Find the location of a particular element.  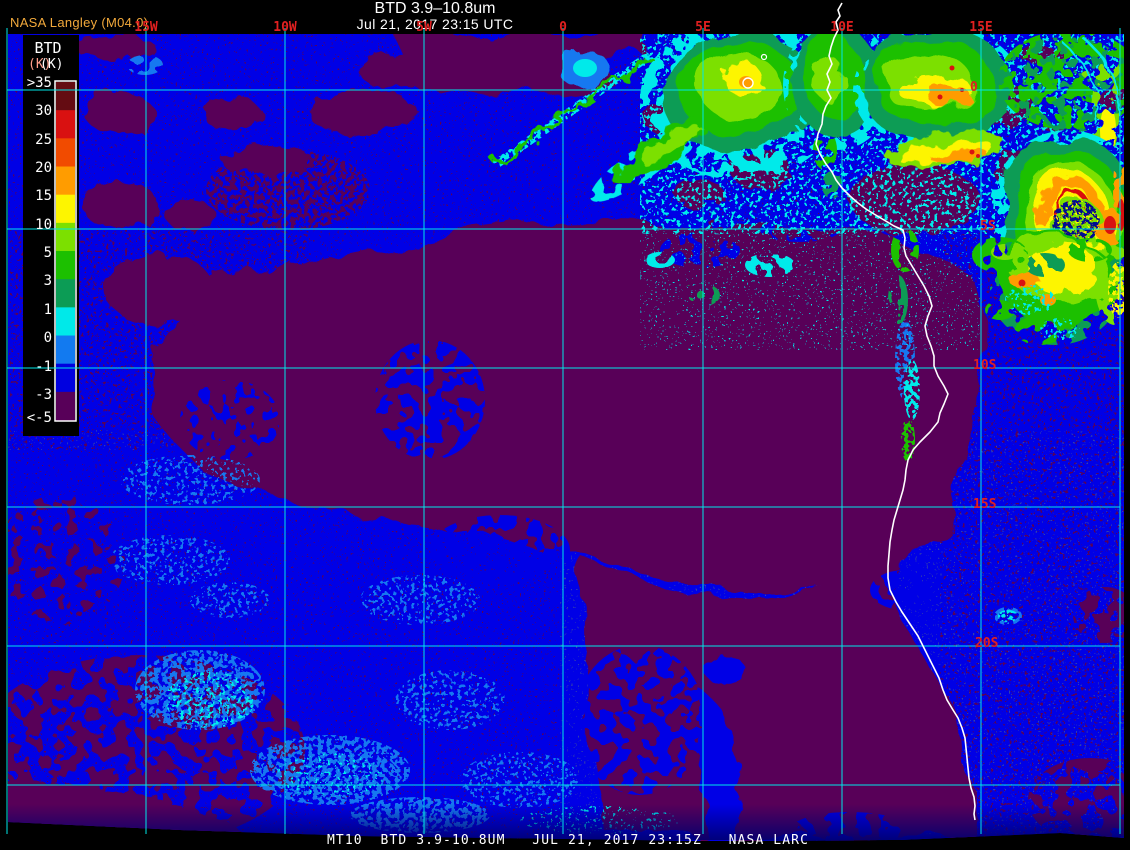

colorbar-tick-20: 20 is located at coordinates (43, 168).